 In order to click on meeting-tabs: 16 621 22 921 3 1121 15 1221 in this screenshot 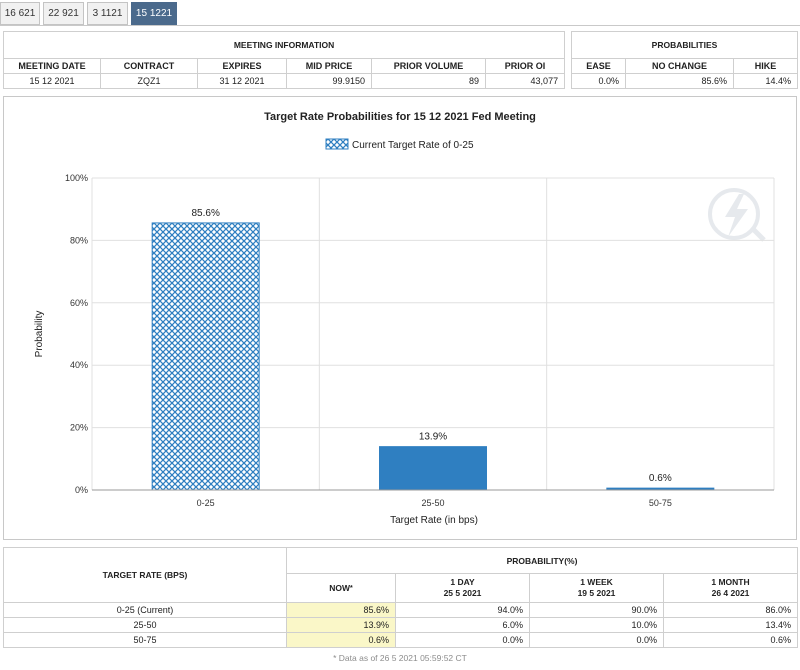, I will do `click(400, 13)`.